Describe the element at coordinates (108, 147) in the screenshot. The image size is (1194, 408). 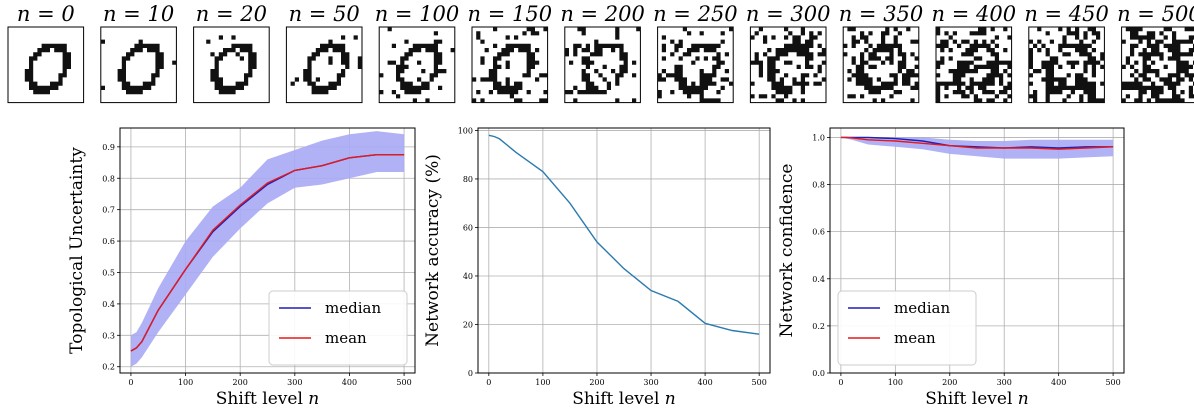
I see `y-tick-label: 0.9` at that location.